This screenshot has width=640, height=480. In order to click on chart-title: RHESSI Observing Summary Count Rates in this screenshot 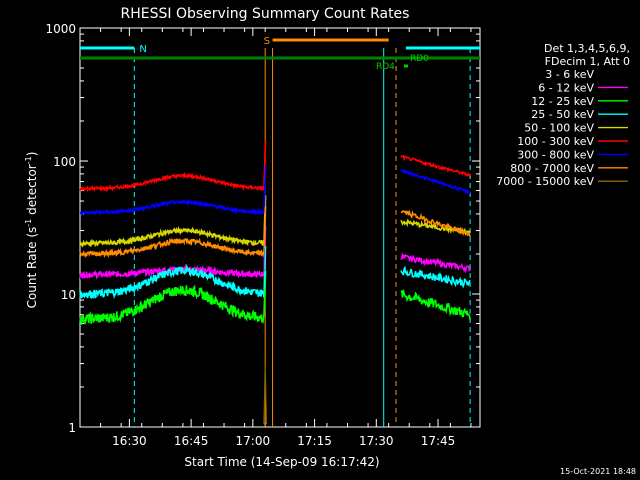, I will do `click(265, 14)`.